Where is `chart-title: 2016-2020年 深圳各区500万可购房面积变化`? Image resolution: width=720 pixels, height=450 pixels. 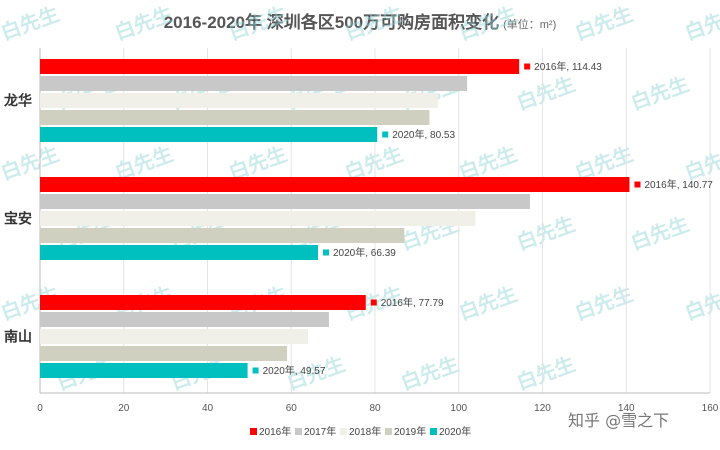 chart-title: 2016-2020年 深圳各区500万可购房面积变化 is located at coordinates (331, 22).